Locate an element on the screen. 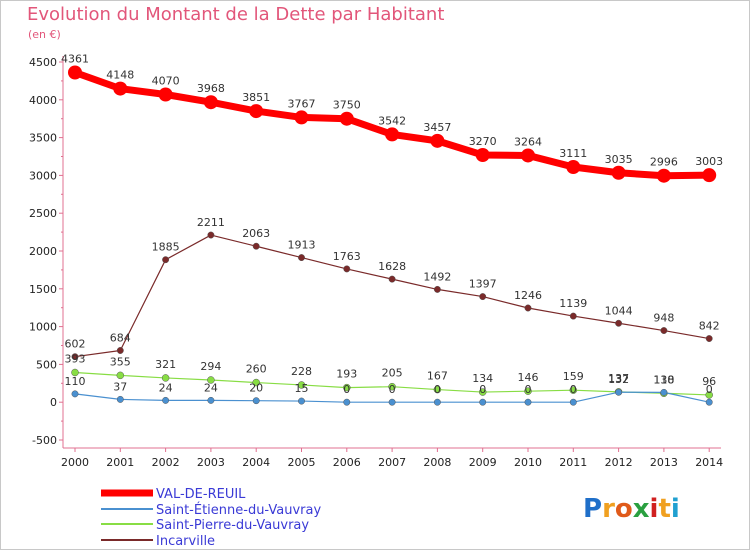 This screenshot has height=550, width=750. y-tick-label: 0 is located at coordinates (53, 402).